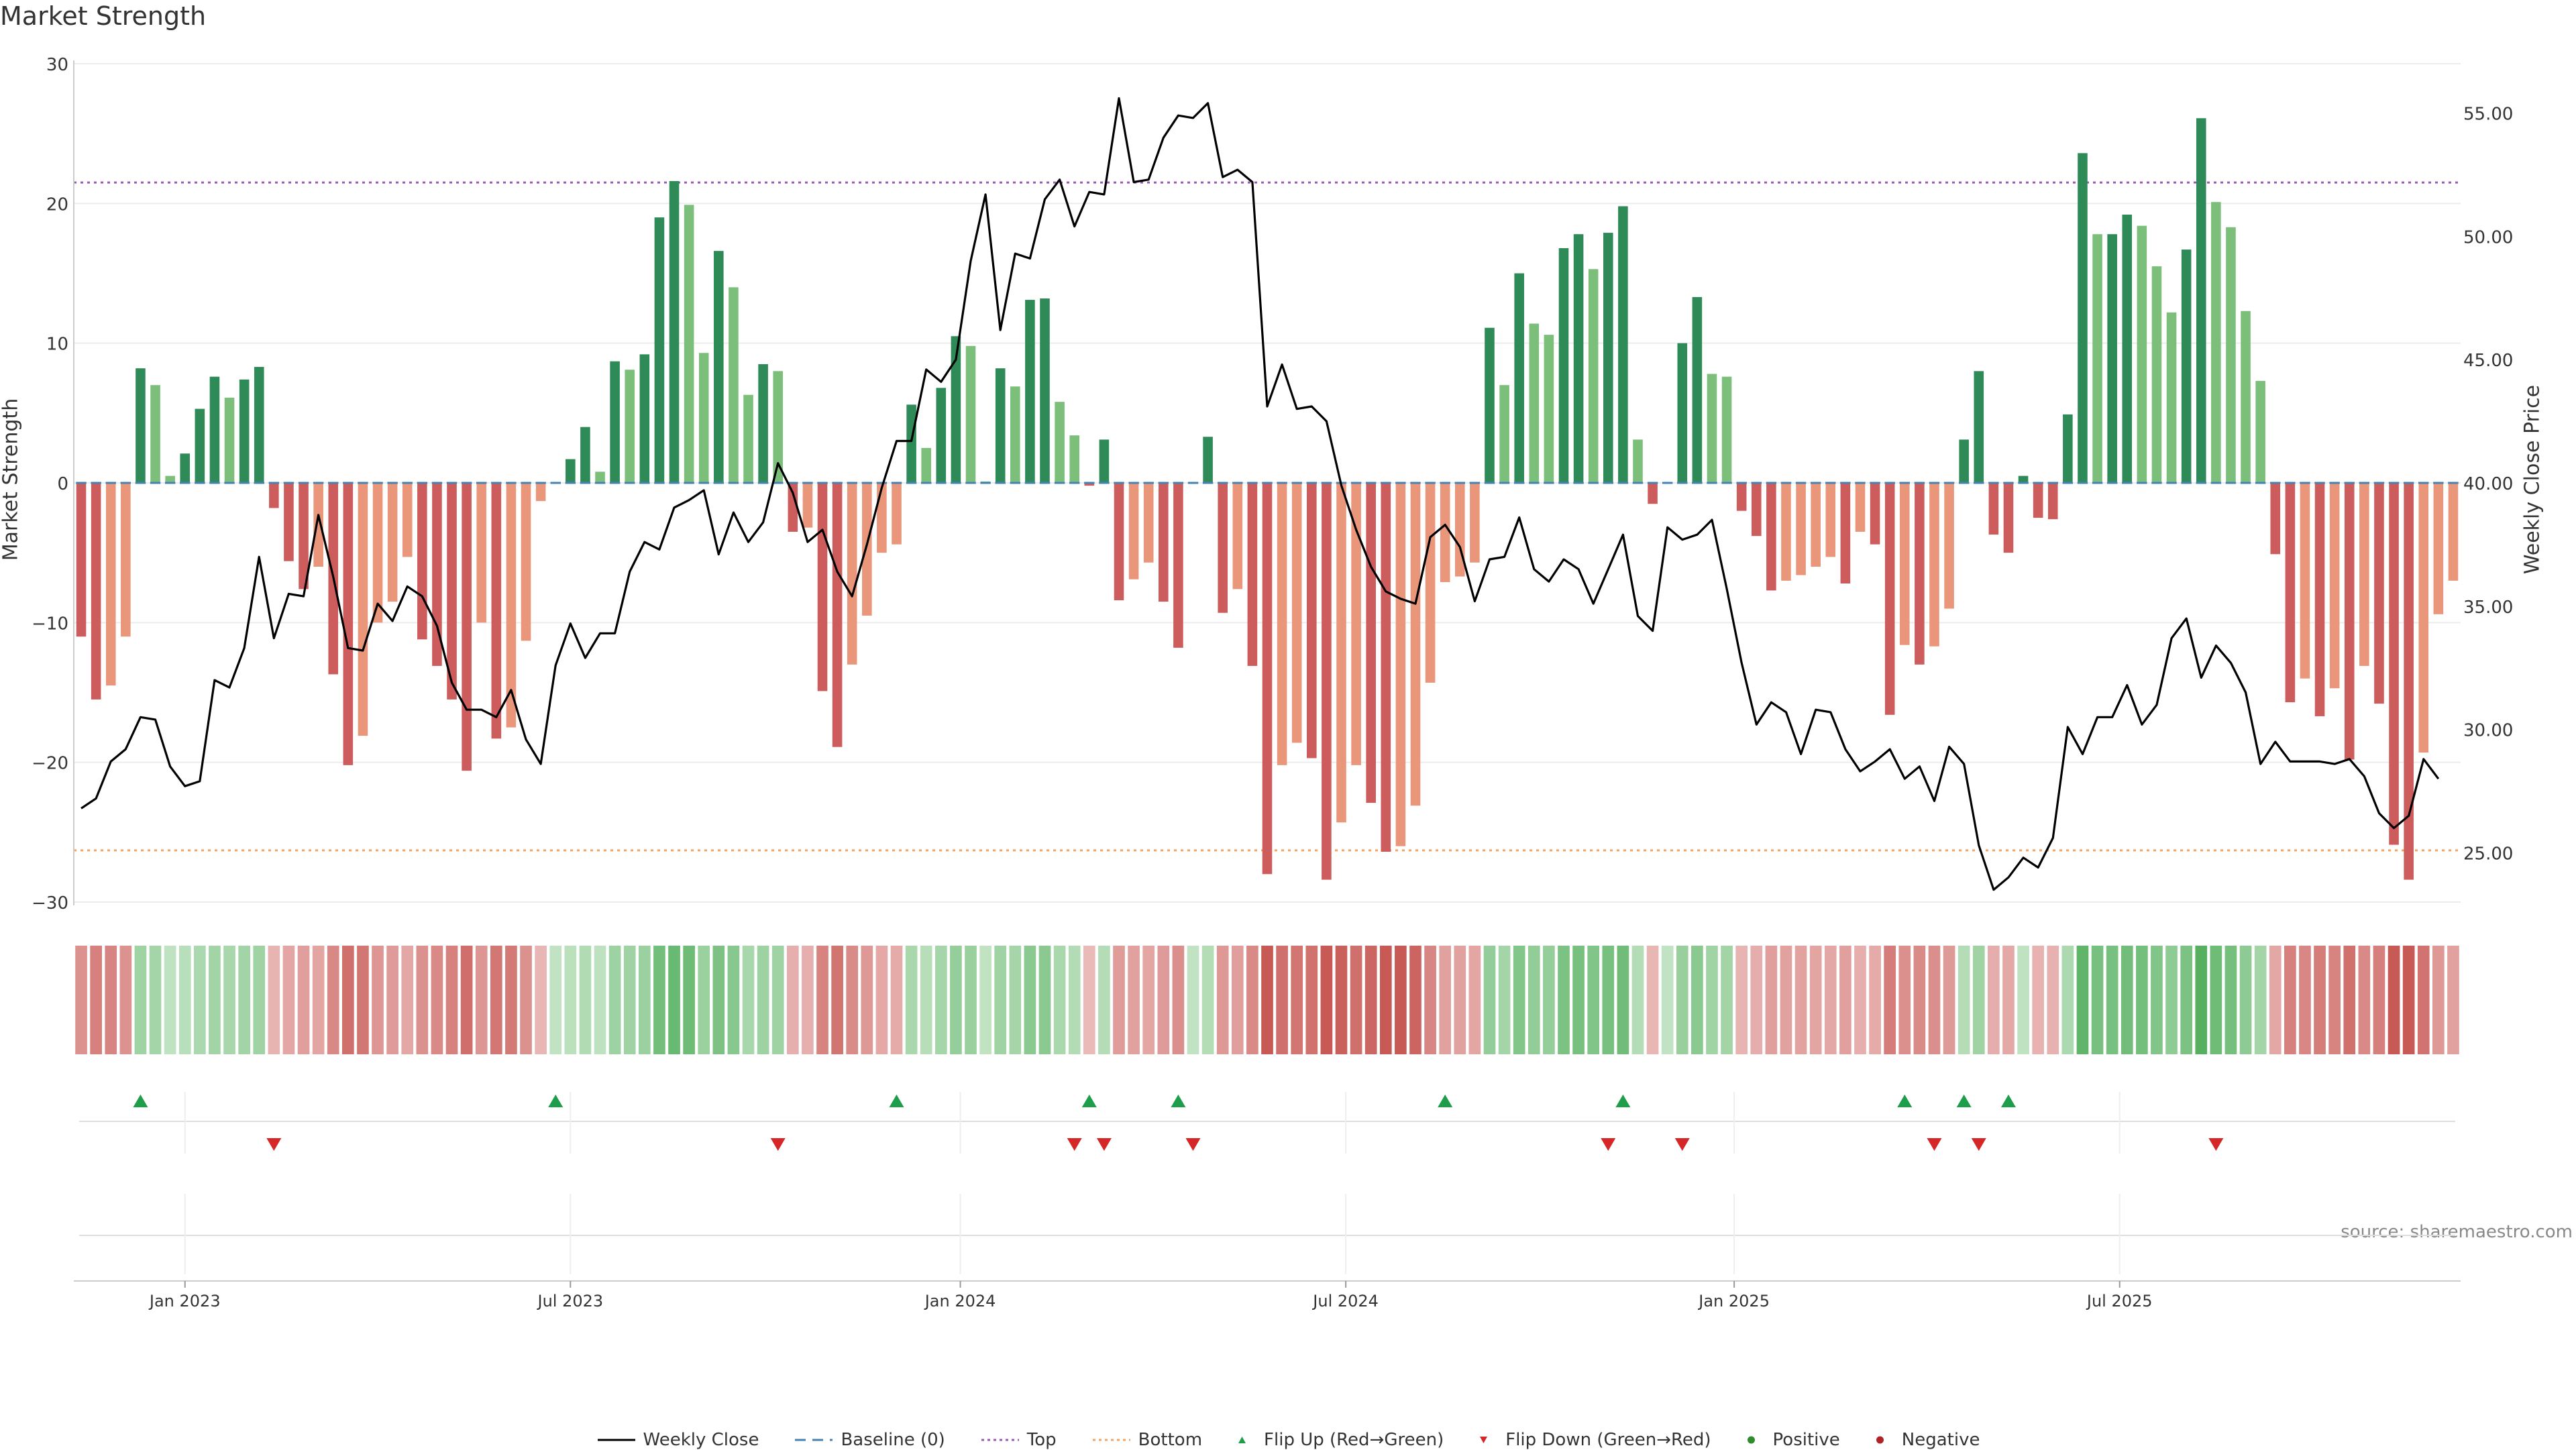 The image size is (2576, 1450). Describe the element at coordinates (1733, 1301) in the screenshot. I see `x-tick-label: Jan 2025` at that location.